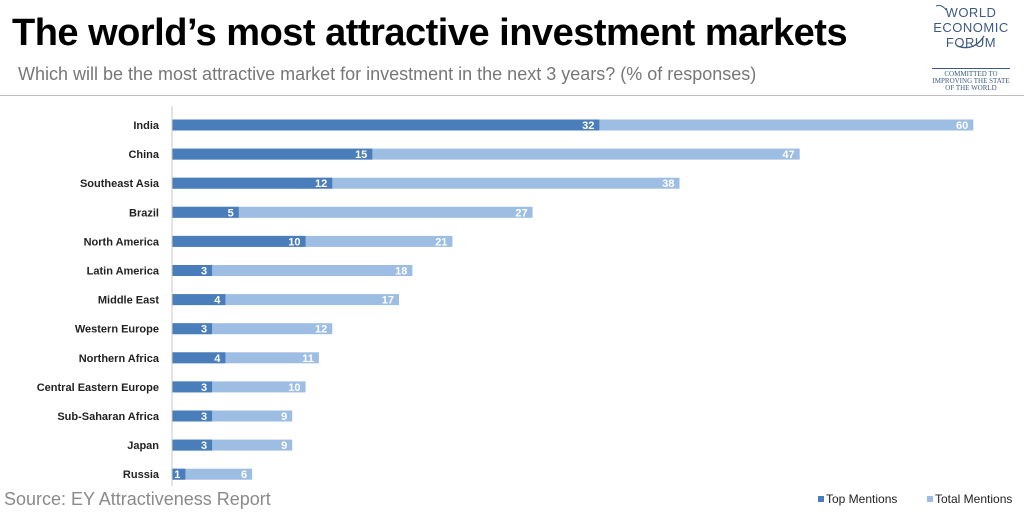 The width and height of the screenshot is (1024, 512). What do you see at coordinates (204, 417) in the screenshot?
I see `data-label-top-mentions-sub-saharan-africa: 3` at bounding box center [204, 417].